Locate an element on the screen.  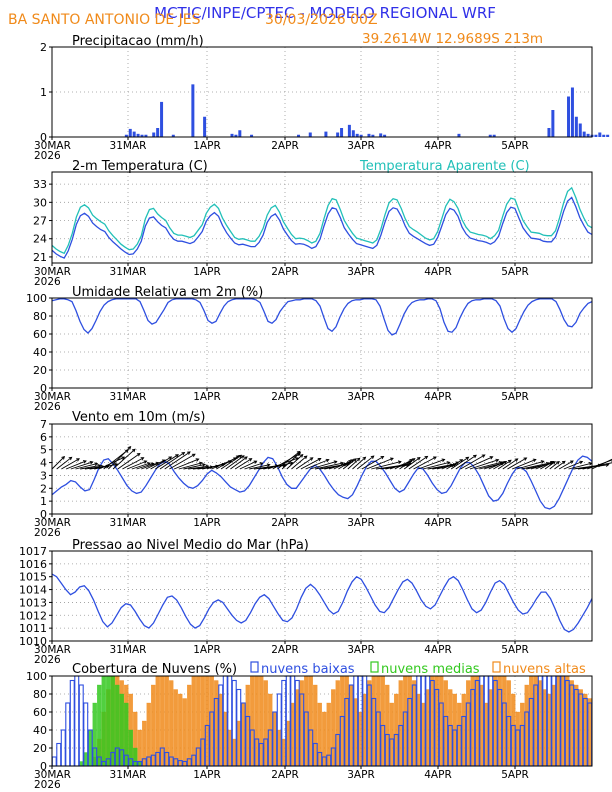
x-tick-label: 30MAR is located at coordinates (52, 775).